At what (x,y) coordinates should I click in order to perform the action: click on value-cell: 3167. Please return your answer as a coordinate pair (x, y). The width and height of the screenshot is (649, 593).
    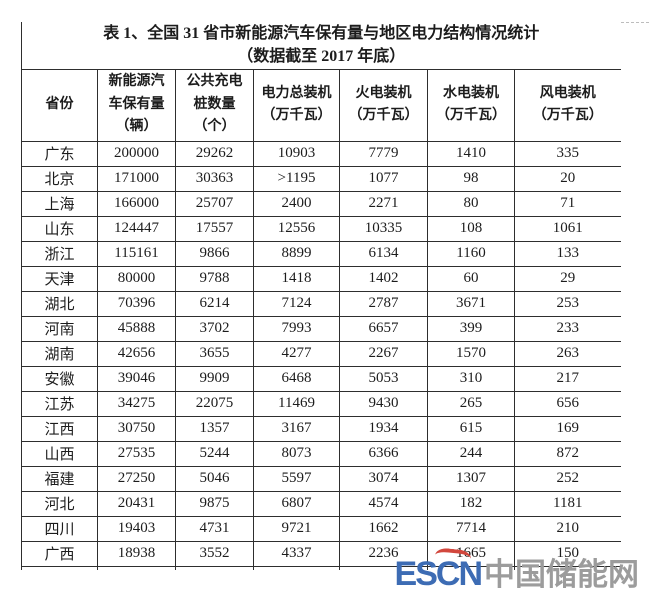
    Looking at the image, I should click on (296, 428).